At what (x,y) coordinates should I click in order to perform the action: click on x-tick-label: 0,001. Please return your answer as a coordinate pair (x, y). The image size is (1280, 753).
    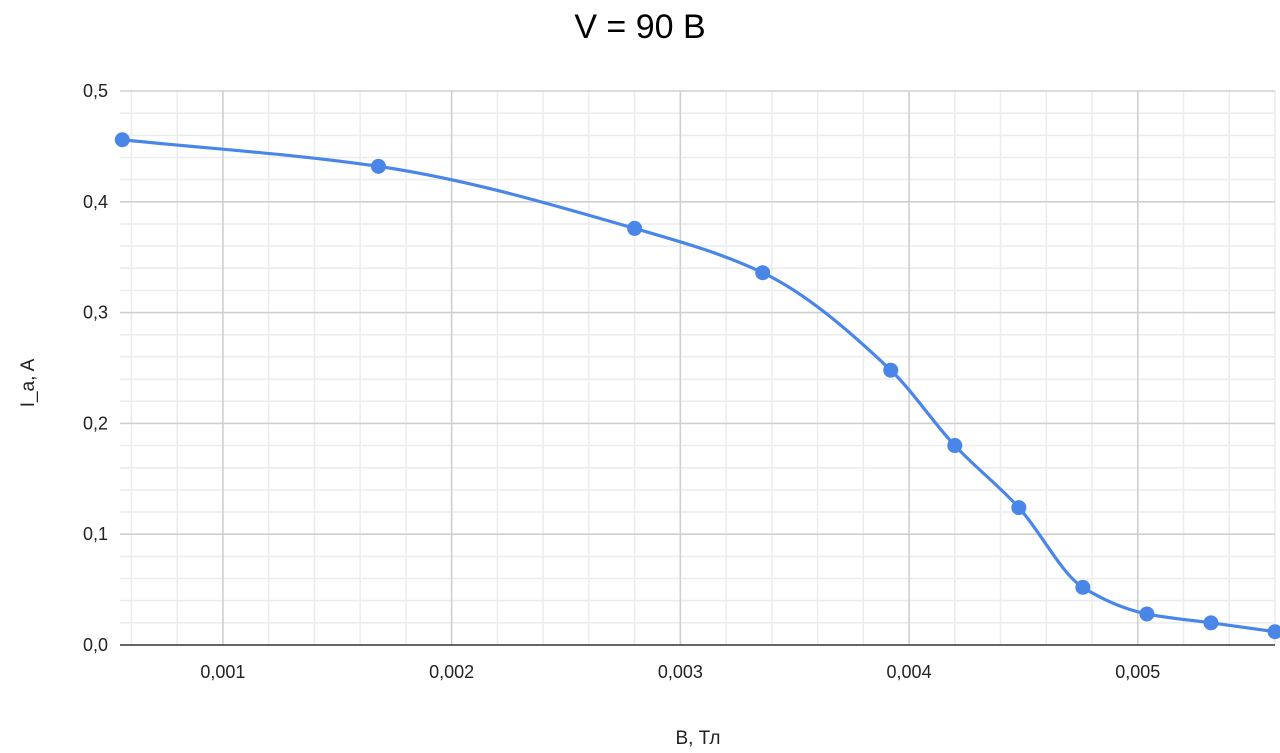
    Looking at the image, I should click on (222, 672).